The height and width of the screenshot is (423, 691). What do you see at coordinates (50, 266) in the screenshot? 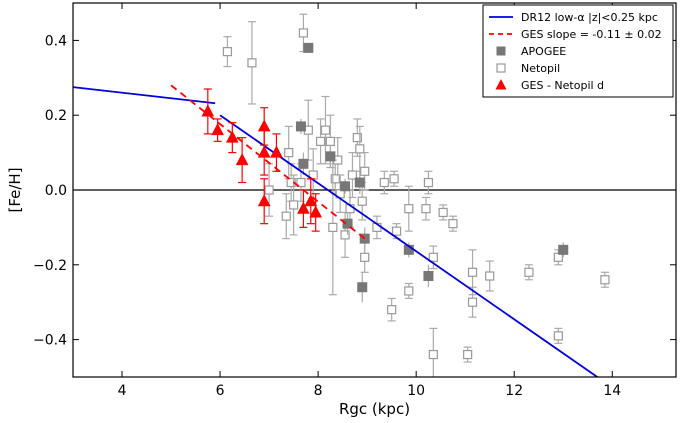
I see `y-tick-label: −0.2` at bounding box center [50, 266].